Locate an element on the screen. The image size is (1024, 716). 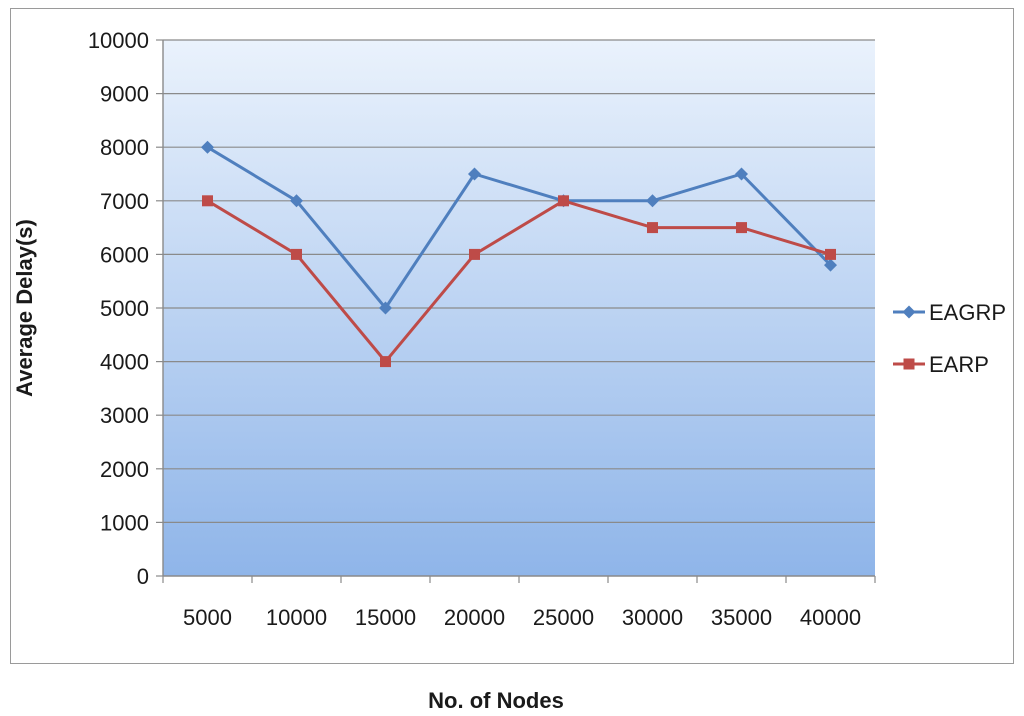
legend: EAGRP EARP is located at coordinates (949, 338).